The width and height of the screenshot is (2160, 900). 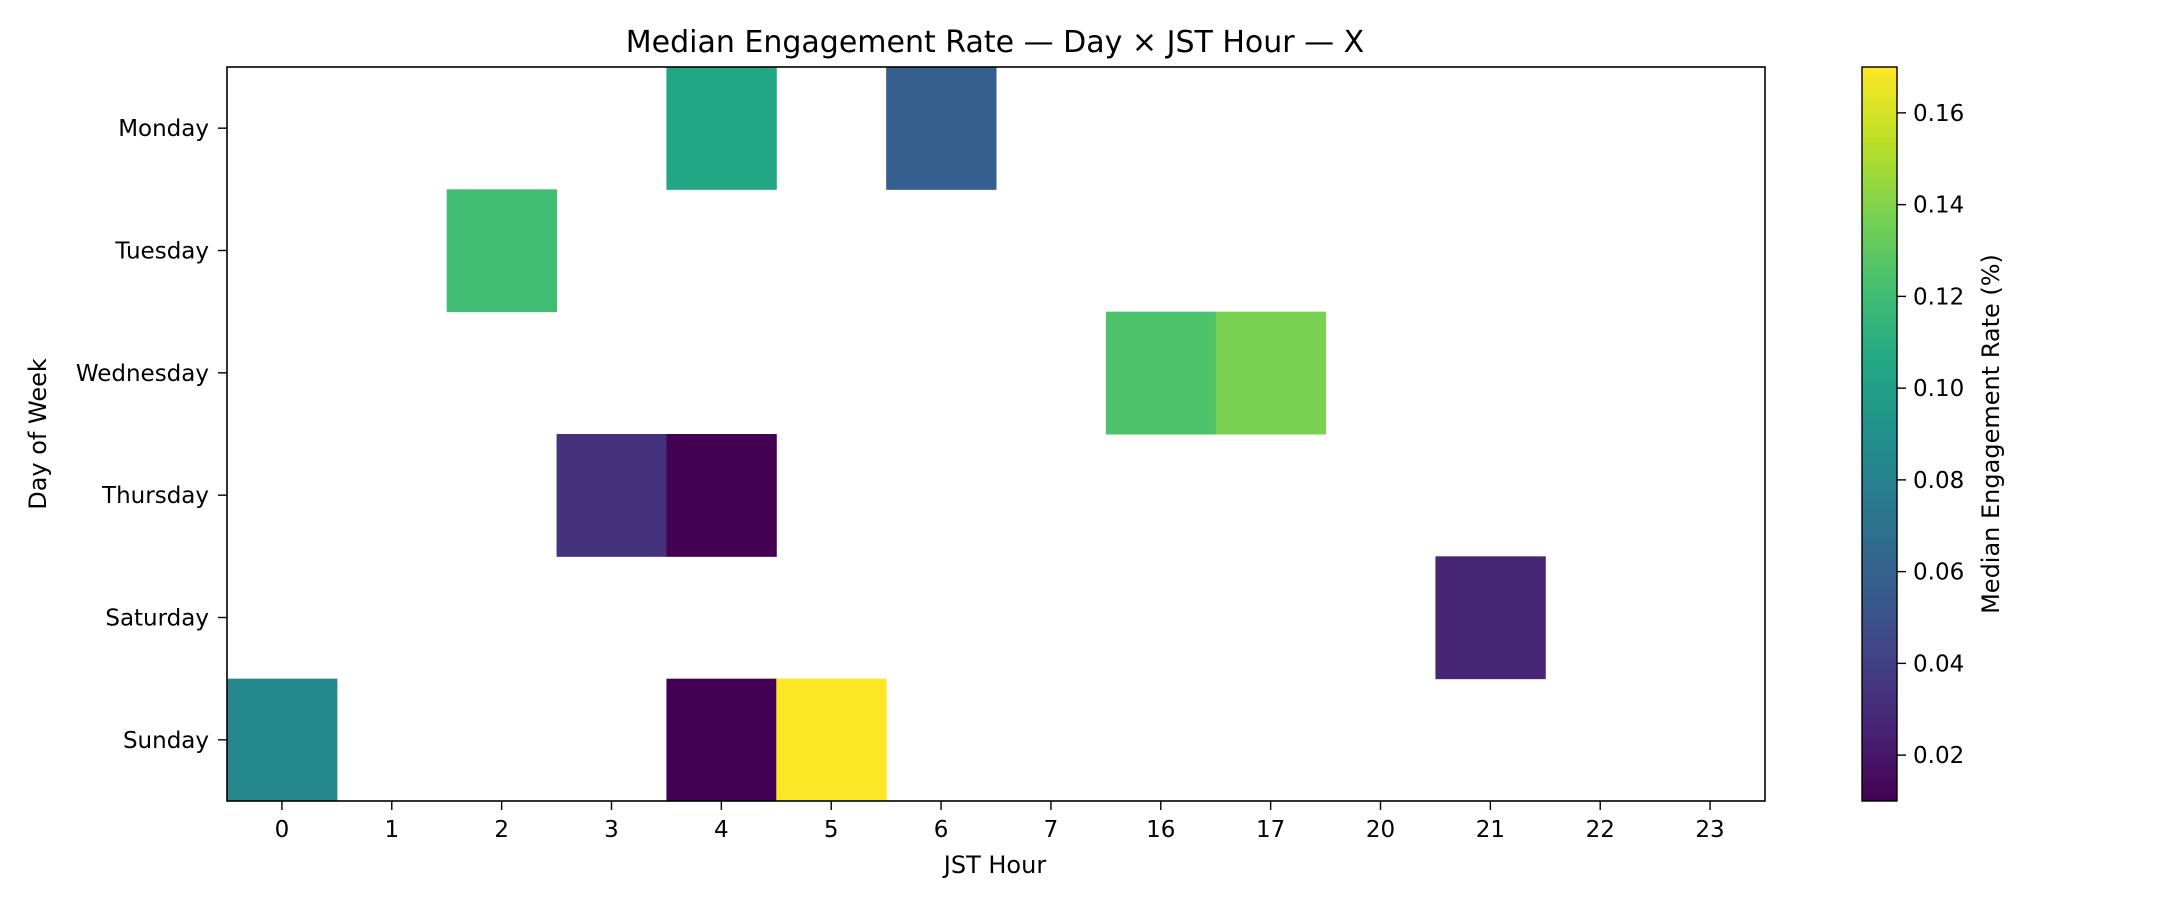 What do you see at coordinates (1938, 664) in the screenshot?
I see `colorbar-tick-label: 0.04` at bounding box center [1938, 664].